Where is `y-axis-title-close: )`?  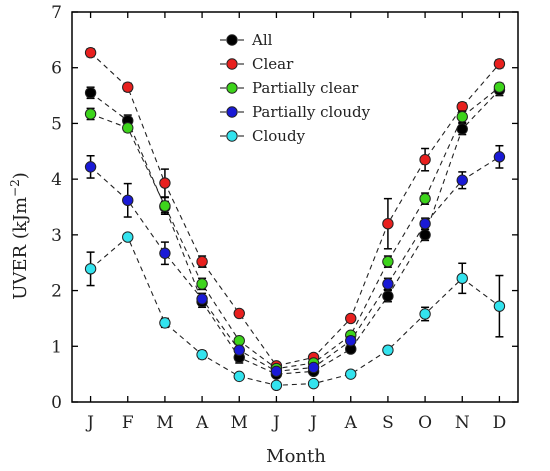 y-axis-title-close: ) is located at coordinates (20, 175).